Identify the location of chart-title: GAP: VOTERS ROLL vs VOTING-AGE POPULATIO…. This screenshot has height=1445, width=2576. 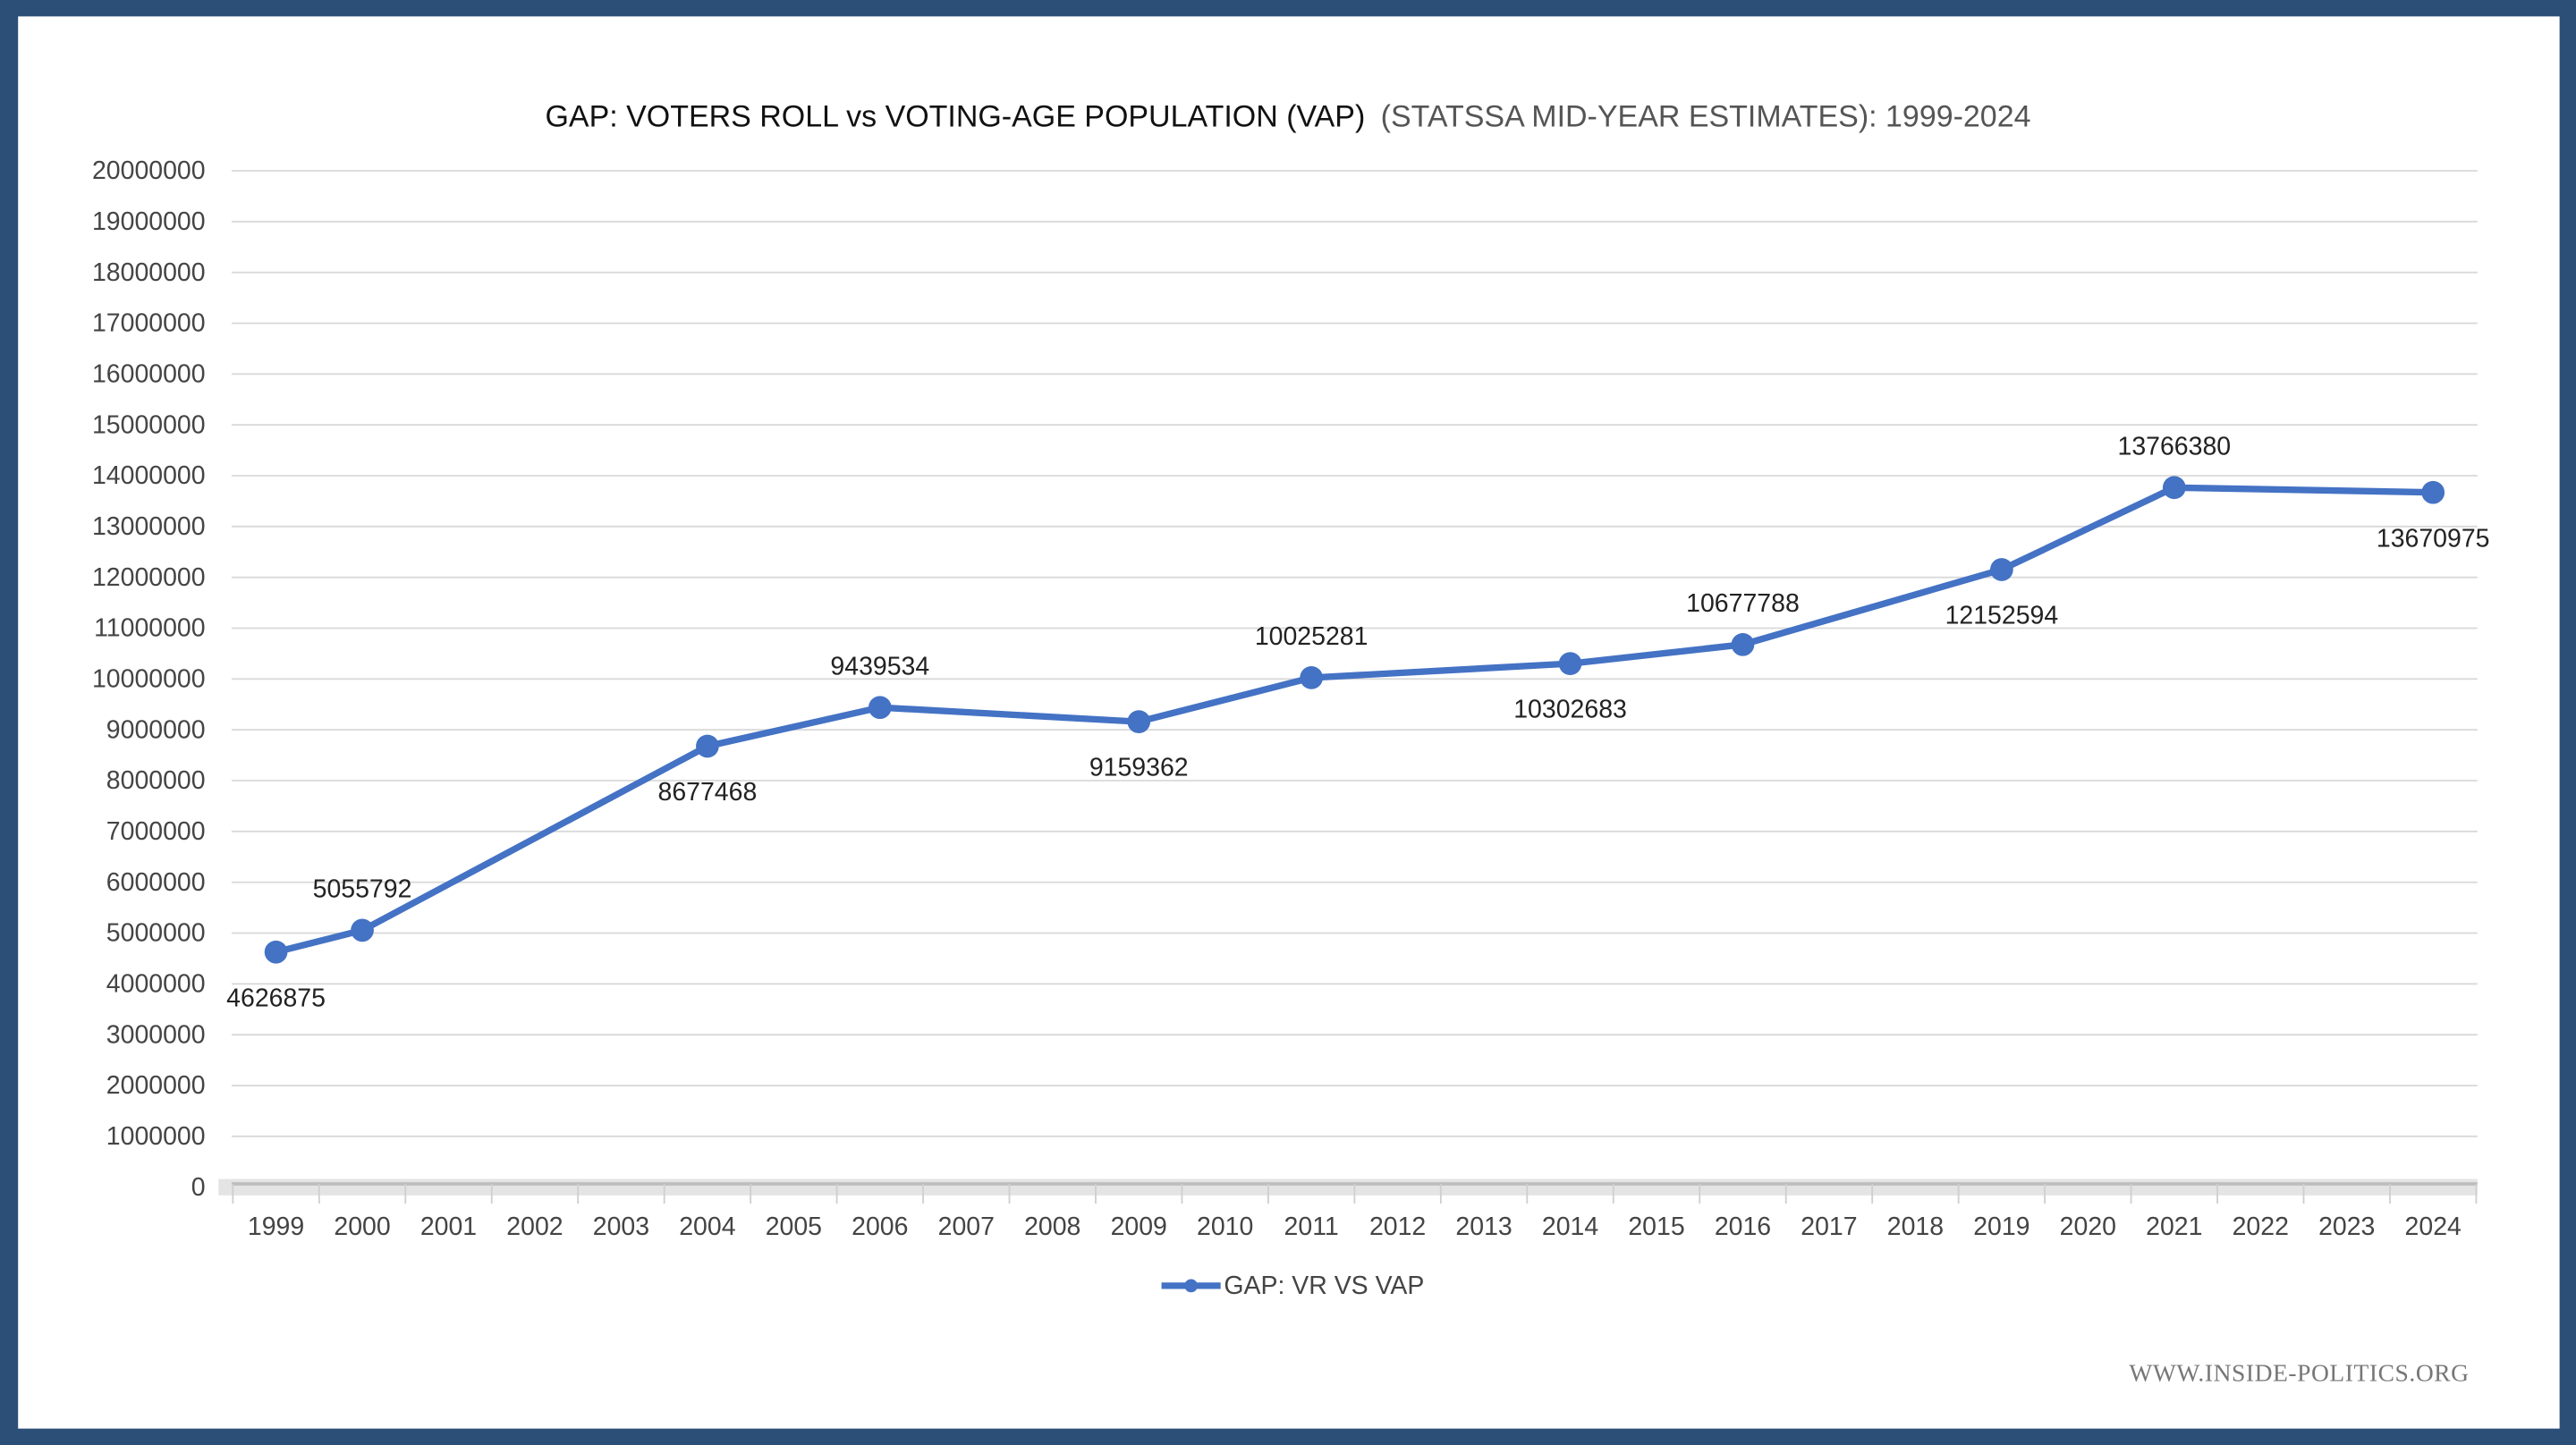
(1288, 116).